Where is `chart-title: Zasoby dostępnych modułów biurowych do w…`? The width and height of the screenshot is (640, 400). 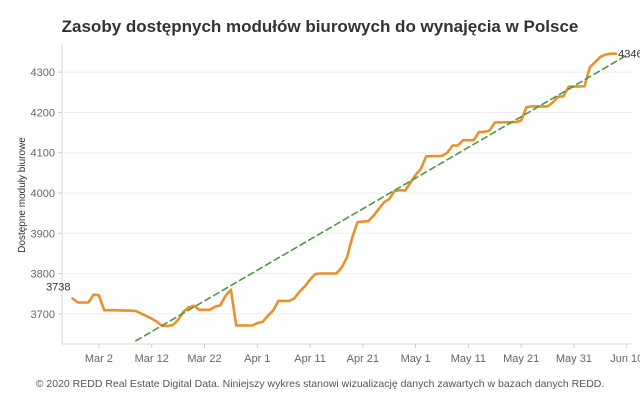
chart-title: Zasoby dostępnych modułów biurowych do w… is located at coordinates (320, 26).